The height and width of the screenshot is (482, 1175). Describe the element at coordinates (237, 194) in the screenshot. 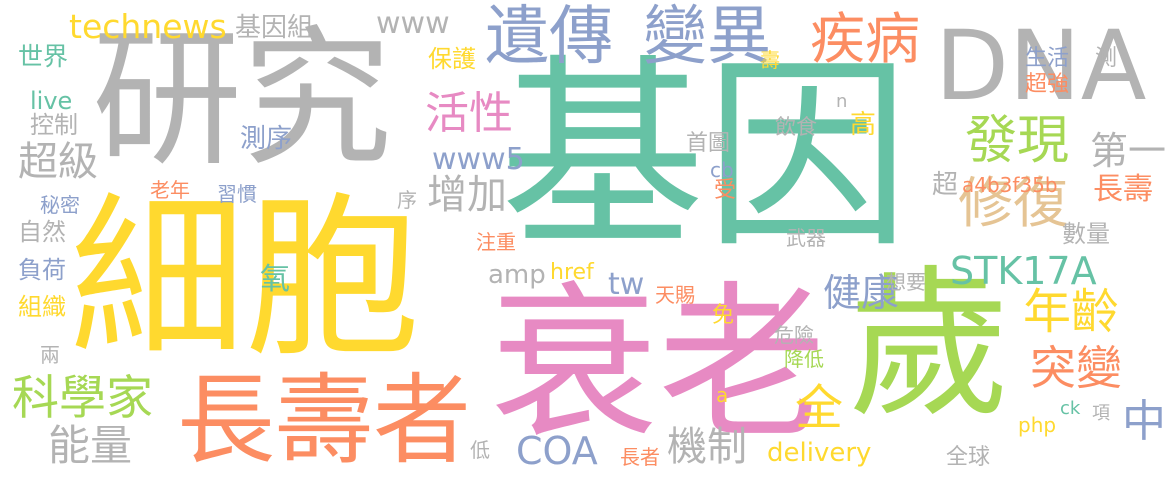

I see `word-cloud-term: 習慣` at that location.